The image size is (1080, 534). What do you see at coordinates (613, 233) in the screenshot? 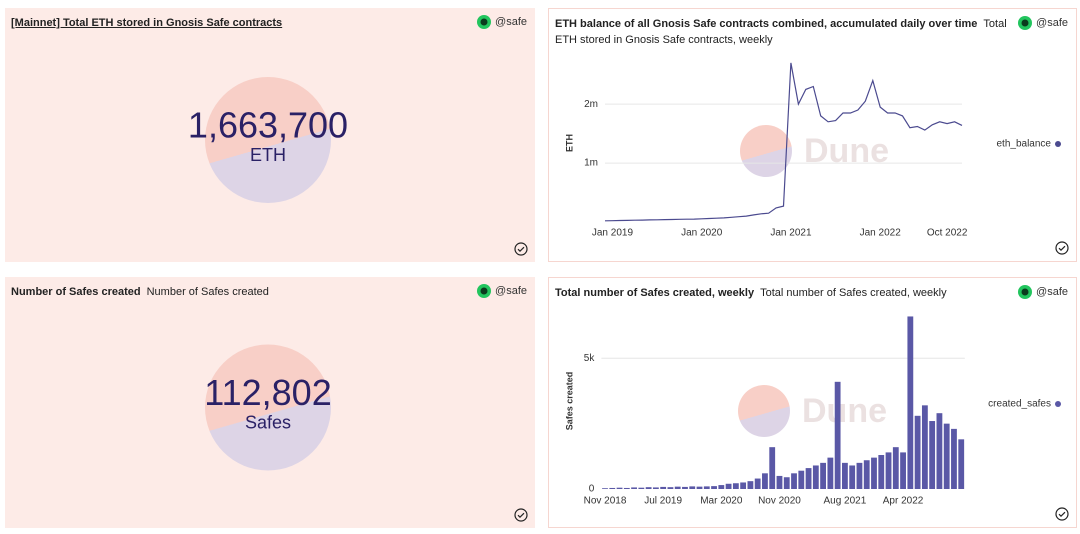
I see `x-tick-label: Jan 2019` at bounding box center [613, 233].